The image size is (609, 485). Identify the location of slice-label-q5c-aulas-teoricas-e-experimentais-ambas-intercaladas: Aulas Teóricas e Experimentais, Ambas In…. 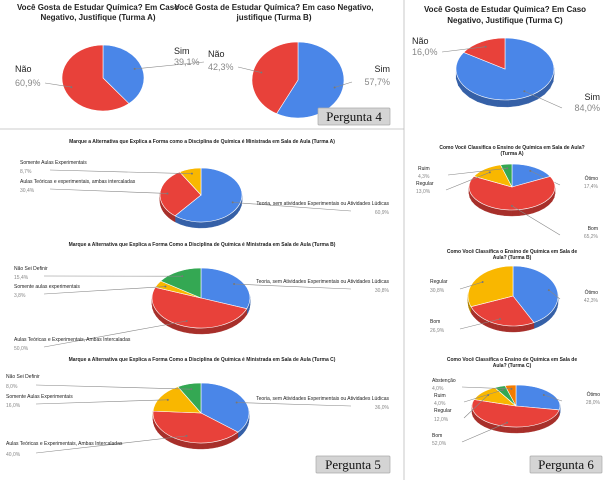
(64, 444).